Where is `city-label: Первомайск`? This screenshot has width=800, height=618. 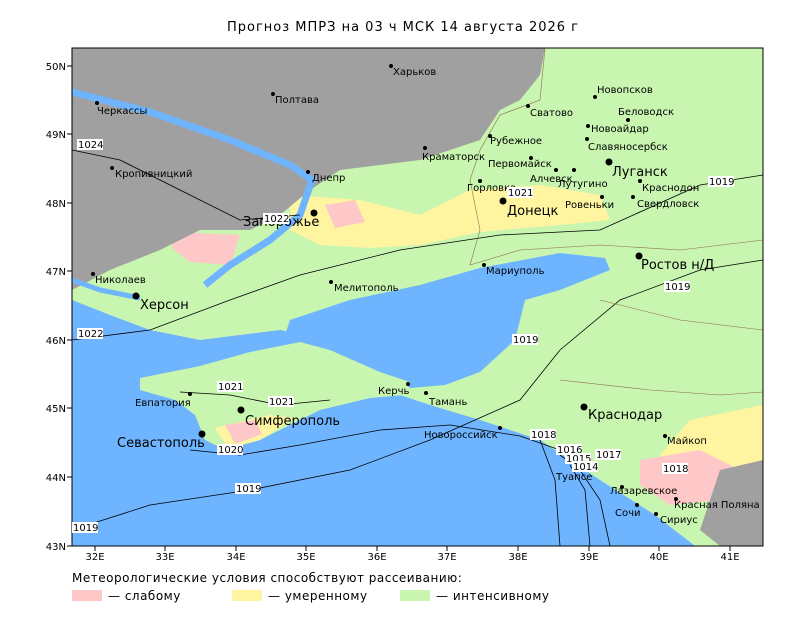 city-label: Первомайск is located at coordinates (520, 164).